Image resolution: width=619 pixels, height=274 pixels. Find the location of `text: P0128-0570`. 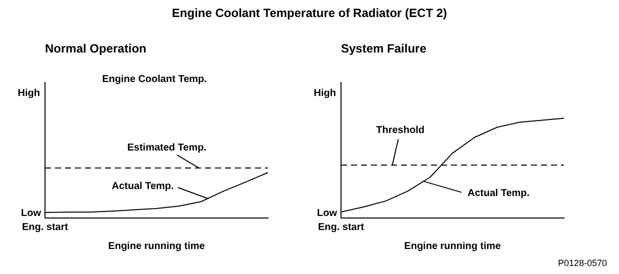

text: P0128-0570 is located at coordinates (582, 263).